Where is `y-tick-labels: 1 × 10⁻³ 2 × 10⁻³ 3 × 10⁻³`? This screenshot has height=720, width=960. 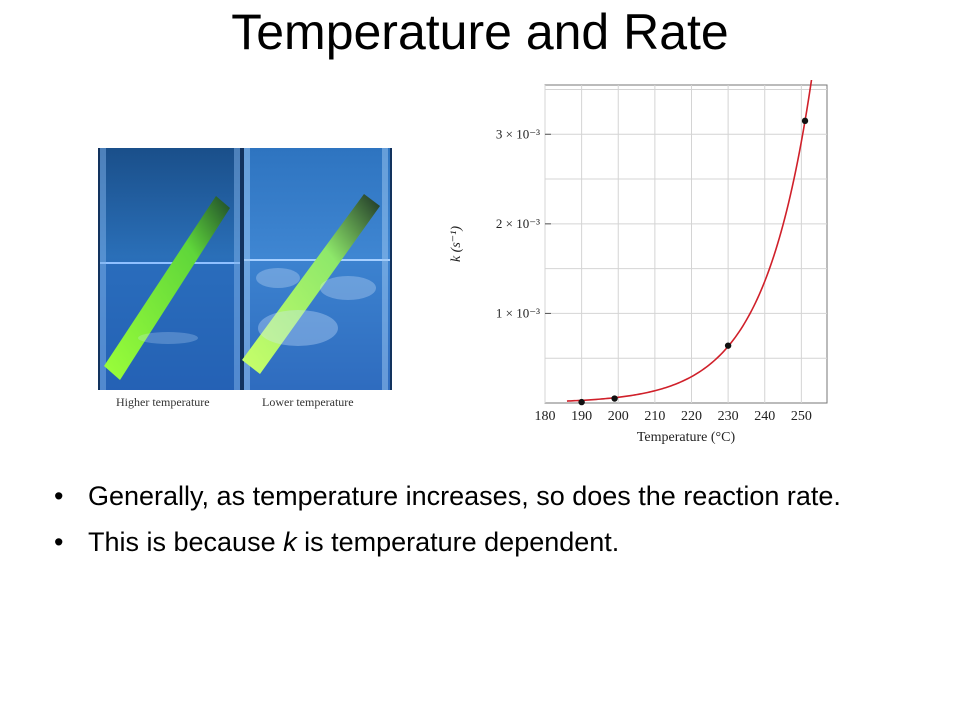 y-tick-labels: 1 × 10⁻³ 2 × 10⁻³ 3 × 10⁻³ is located at coordinates (523, 223).